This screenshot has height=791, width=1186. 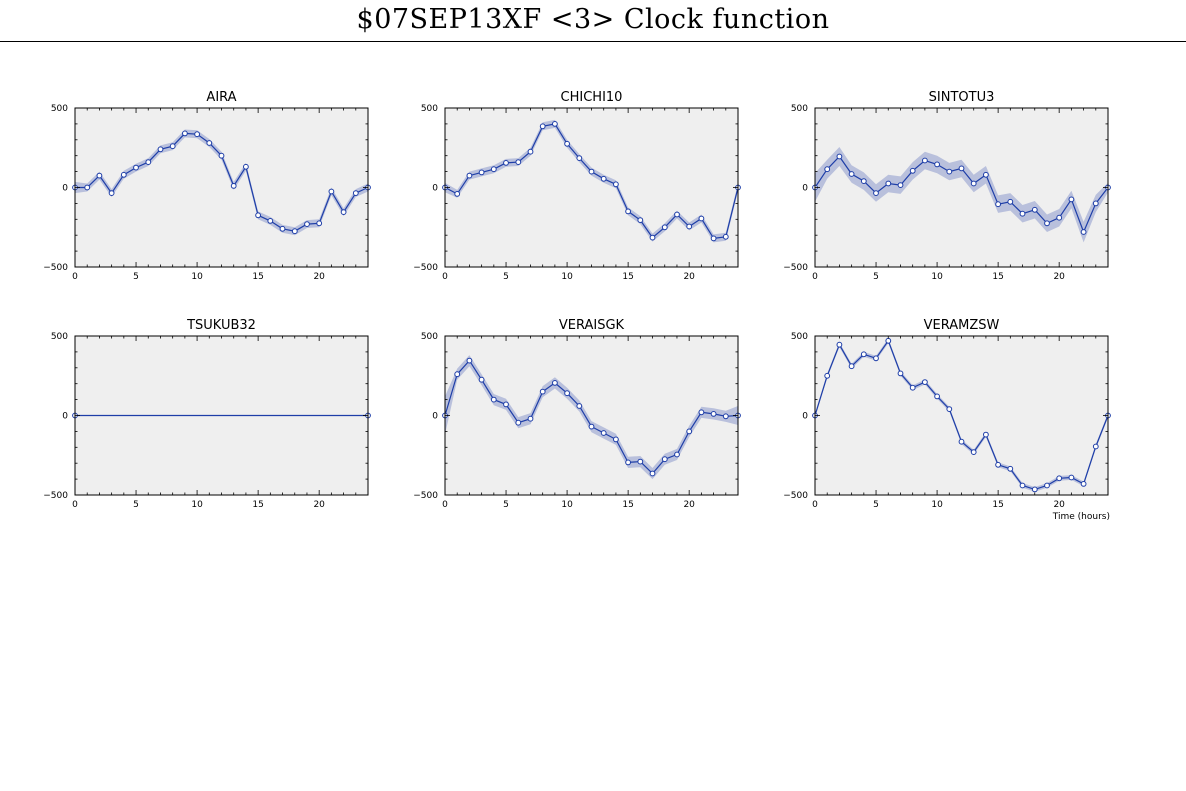 I want to click on chart-title: SINTOTU3, so click(x=962, y=97).